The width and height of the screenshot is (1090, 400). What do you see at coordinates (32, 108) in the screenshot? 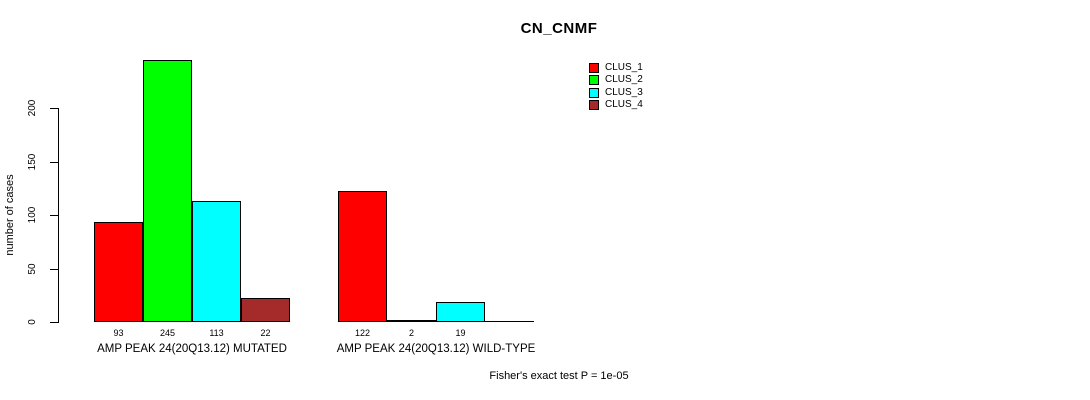
I see `y-tick-label: 200` at bounding box center [32, 108].